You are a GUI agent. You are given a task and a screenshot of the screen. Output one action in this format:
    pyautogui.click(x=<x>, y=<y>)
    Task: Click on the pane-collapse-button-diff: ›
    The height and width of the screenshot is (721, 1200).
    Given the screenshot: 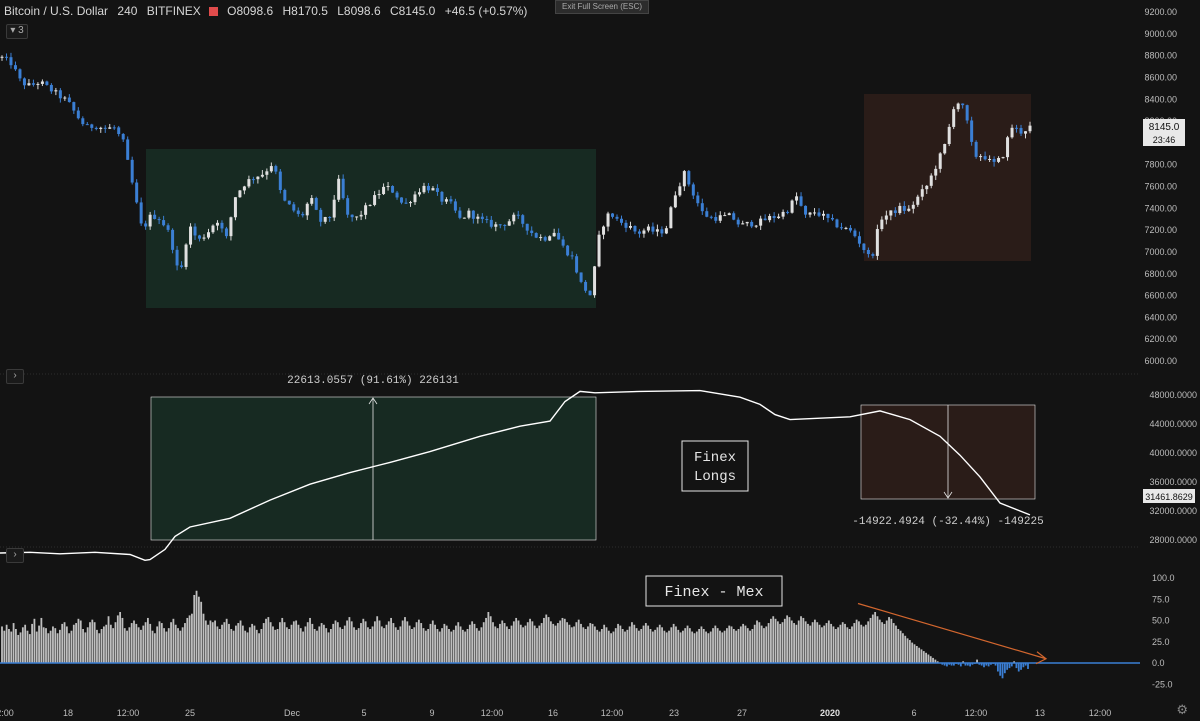 What is the action you would take?
    pyautogui.click(x=15, y=555)
    